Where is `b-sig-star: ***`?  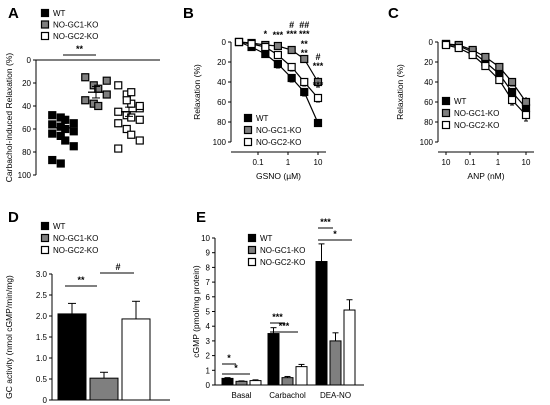 b-sig-star: *** is located at coordinates (291, 34).